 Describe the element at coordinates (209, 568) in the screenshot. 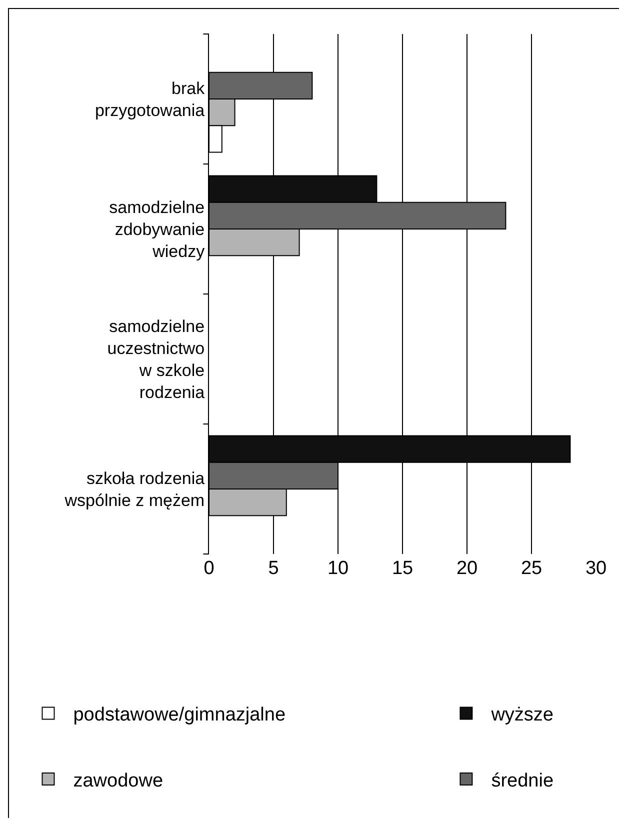

I see `x-tick-label: 0` at that location.